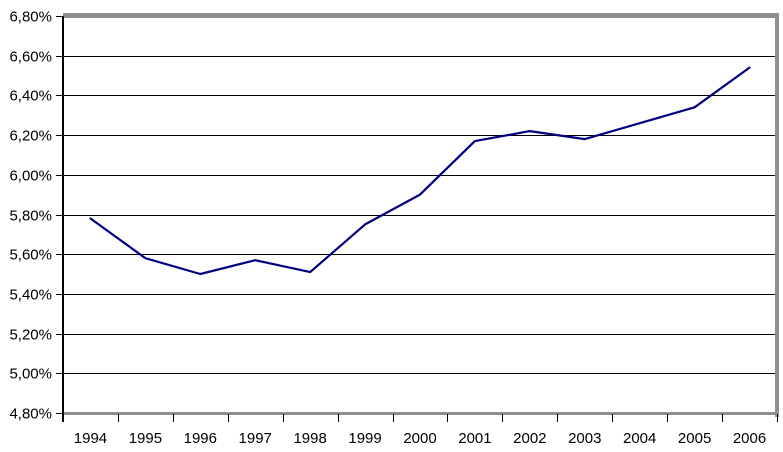 The width and height of the screenshot is (783, 452). I want to click on x-tick-label: 2004, so click(639, 438).